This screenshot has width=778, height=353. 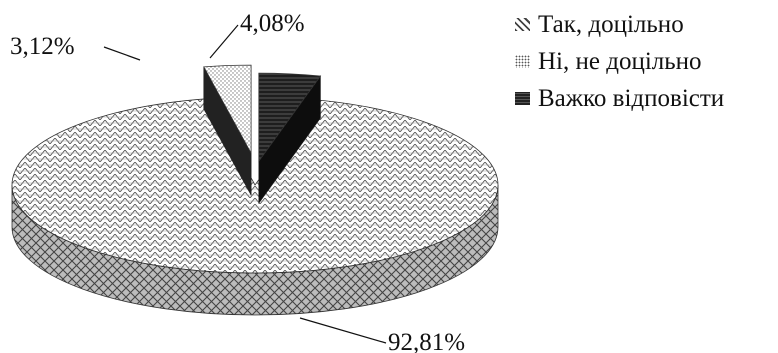 I want to click on legend-item-yes: Так, доцільно, so click(x=619, y=24).